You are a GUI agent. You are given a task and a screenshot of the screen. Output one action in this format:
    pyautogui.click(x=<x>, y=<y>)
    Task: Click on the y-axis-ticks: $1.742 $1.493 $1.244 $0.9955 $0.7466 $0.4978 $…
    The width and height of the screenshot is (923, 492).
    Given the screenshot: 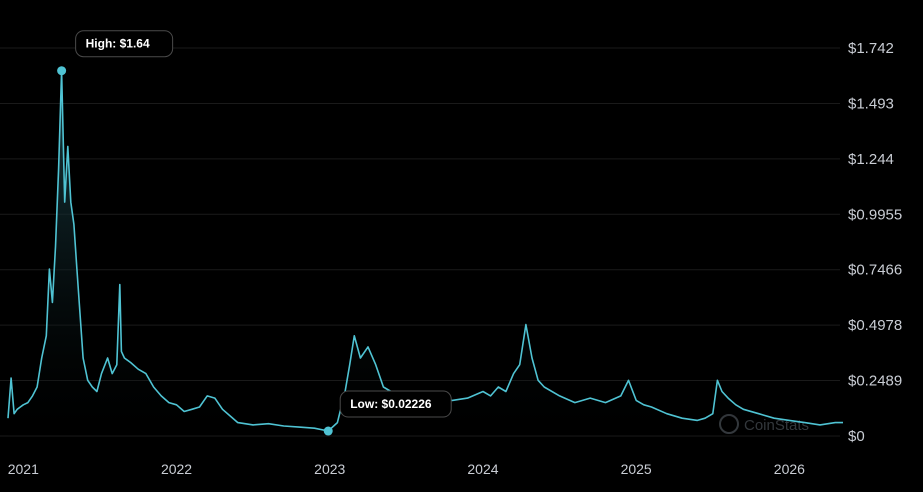 What is the action you would take?
    pyautogui.click(x=875, y=242)
    